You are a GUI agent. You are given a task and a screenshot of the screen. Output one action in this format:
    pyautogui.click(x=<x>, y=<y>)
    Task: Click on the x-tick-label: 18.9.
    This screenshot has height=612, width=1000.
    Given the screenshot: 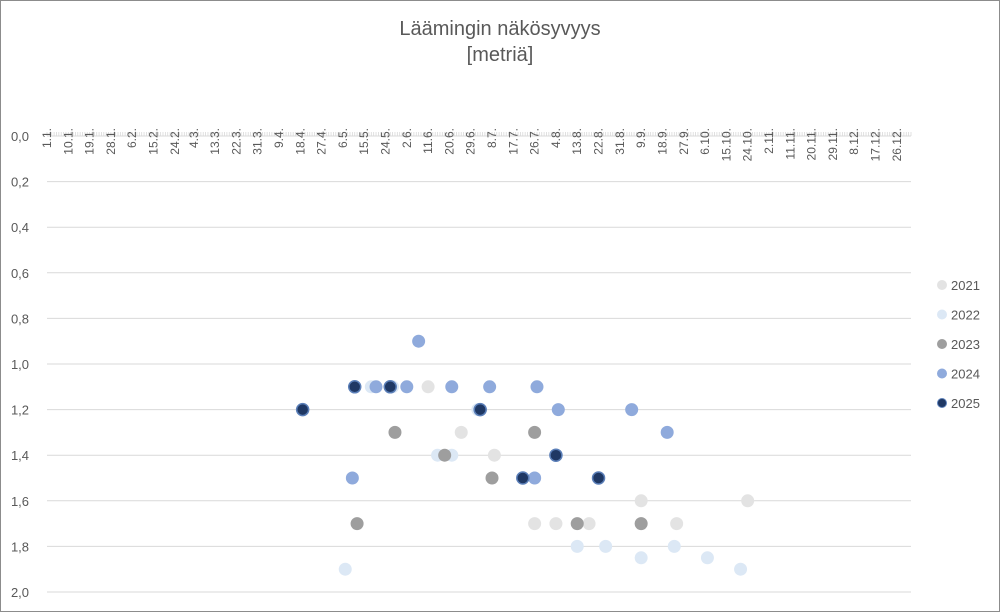 What is the action you would take?
    pyautogui.click(x=662, y=141)
    